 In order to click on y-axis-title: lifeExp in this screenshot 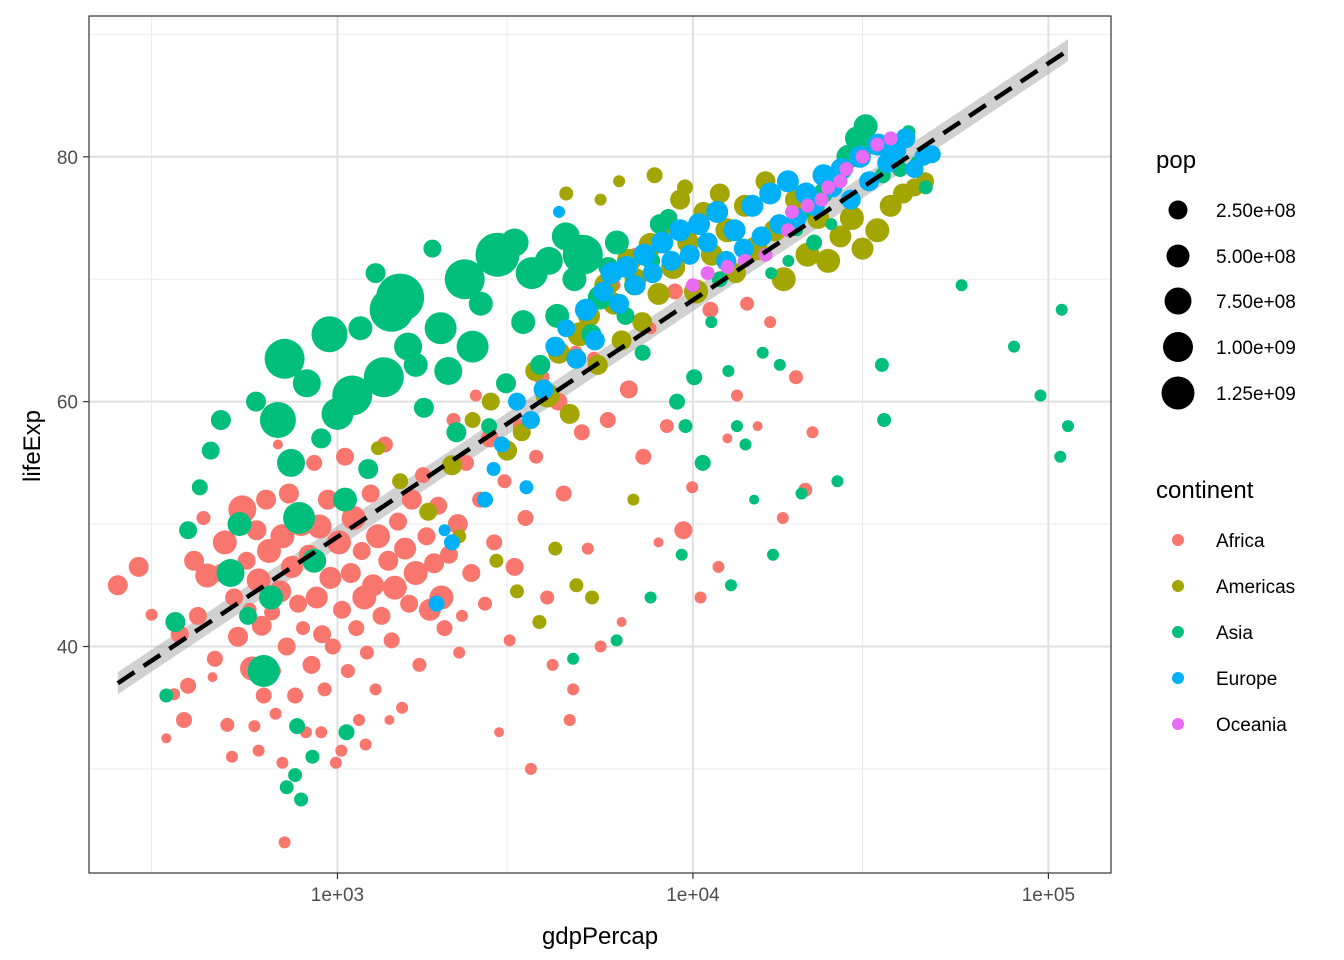, I will do `click(32, 446)`.